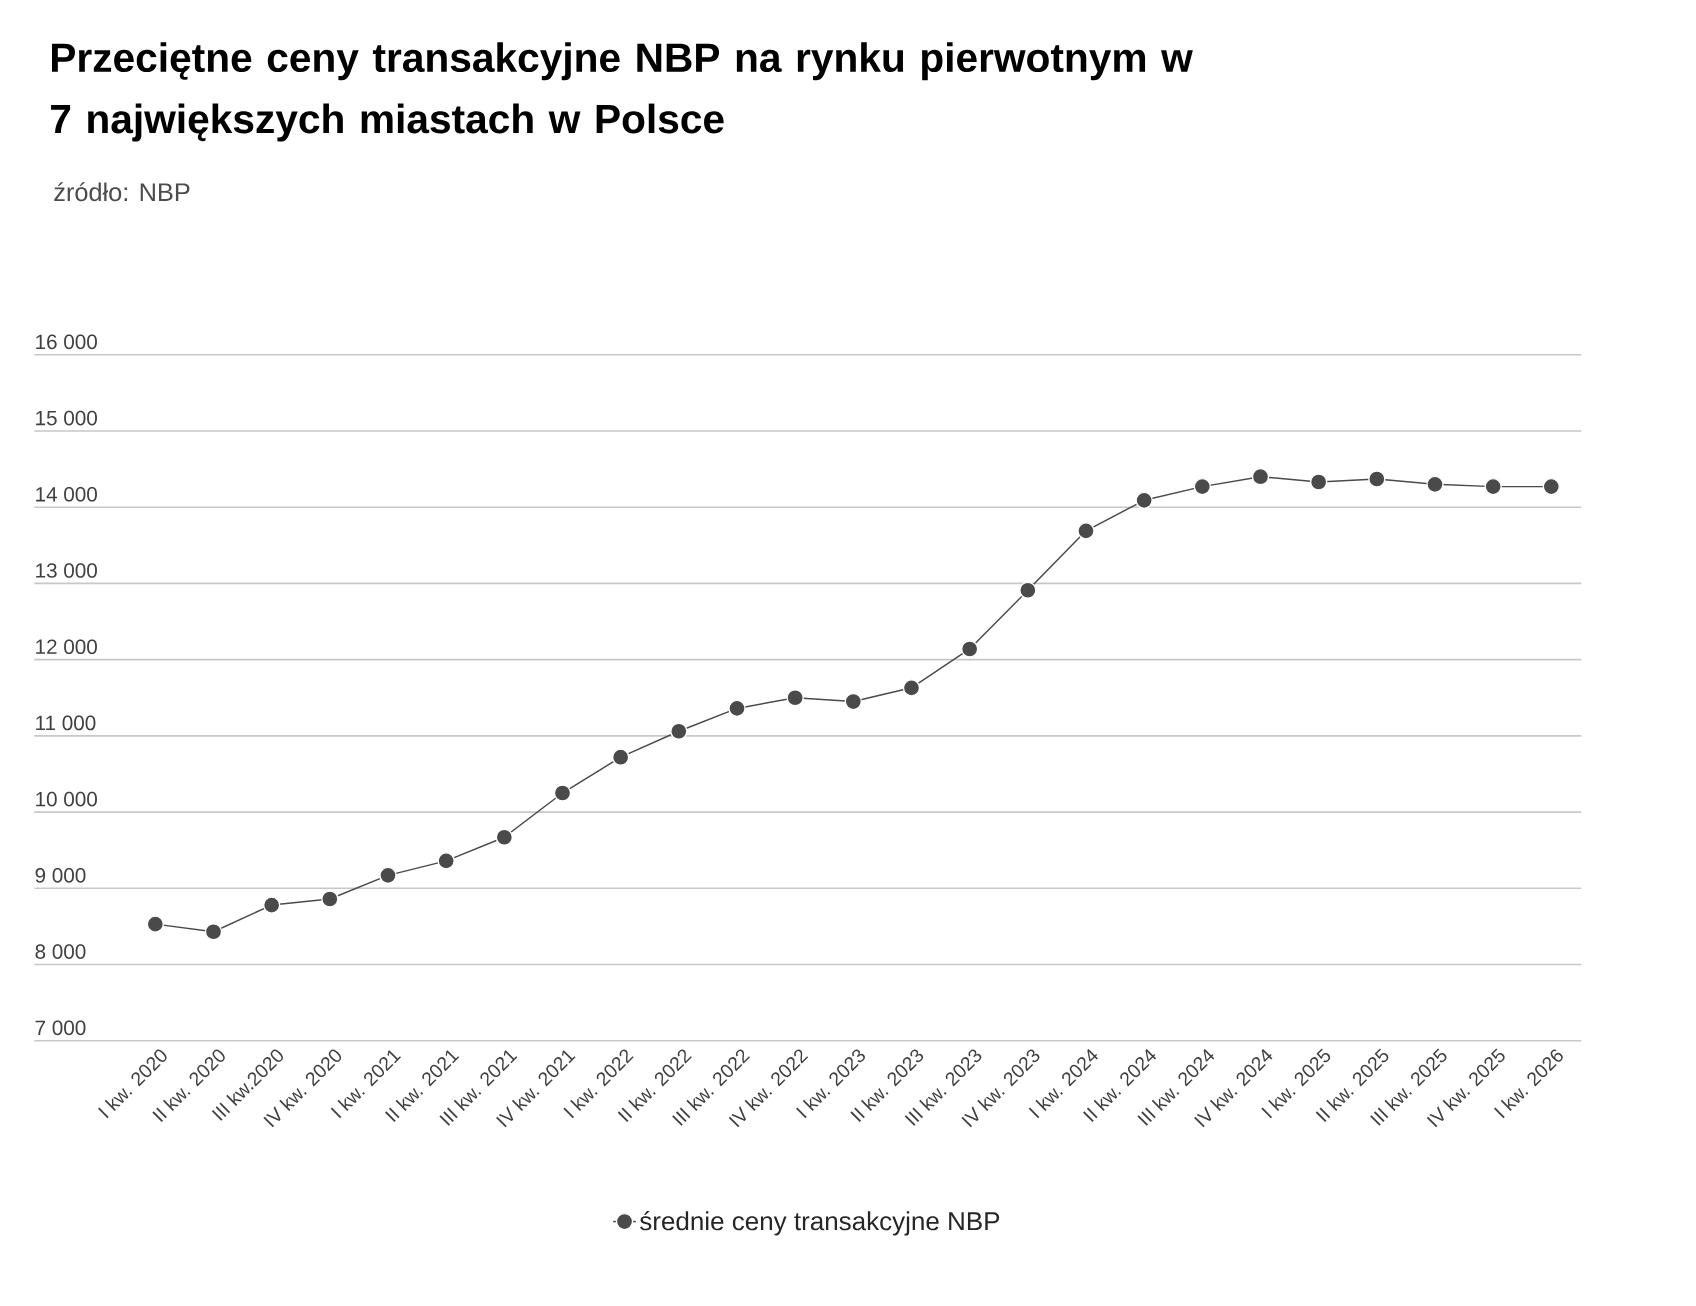  I want to click on y-tick-label: 12 000, so click(66, 647).